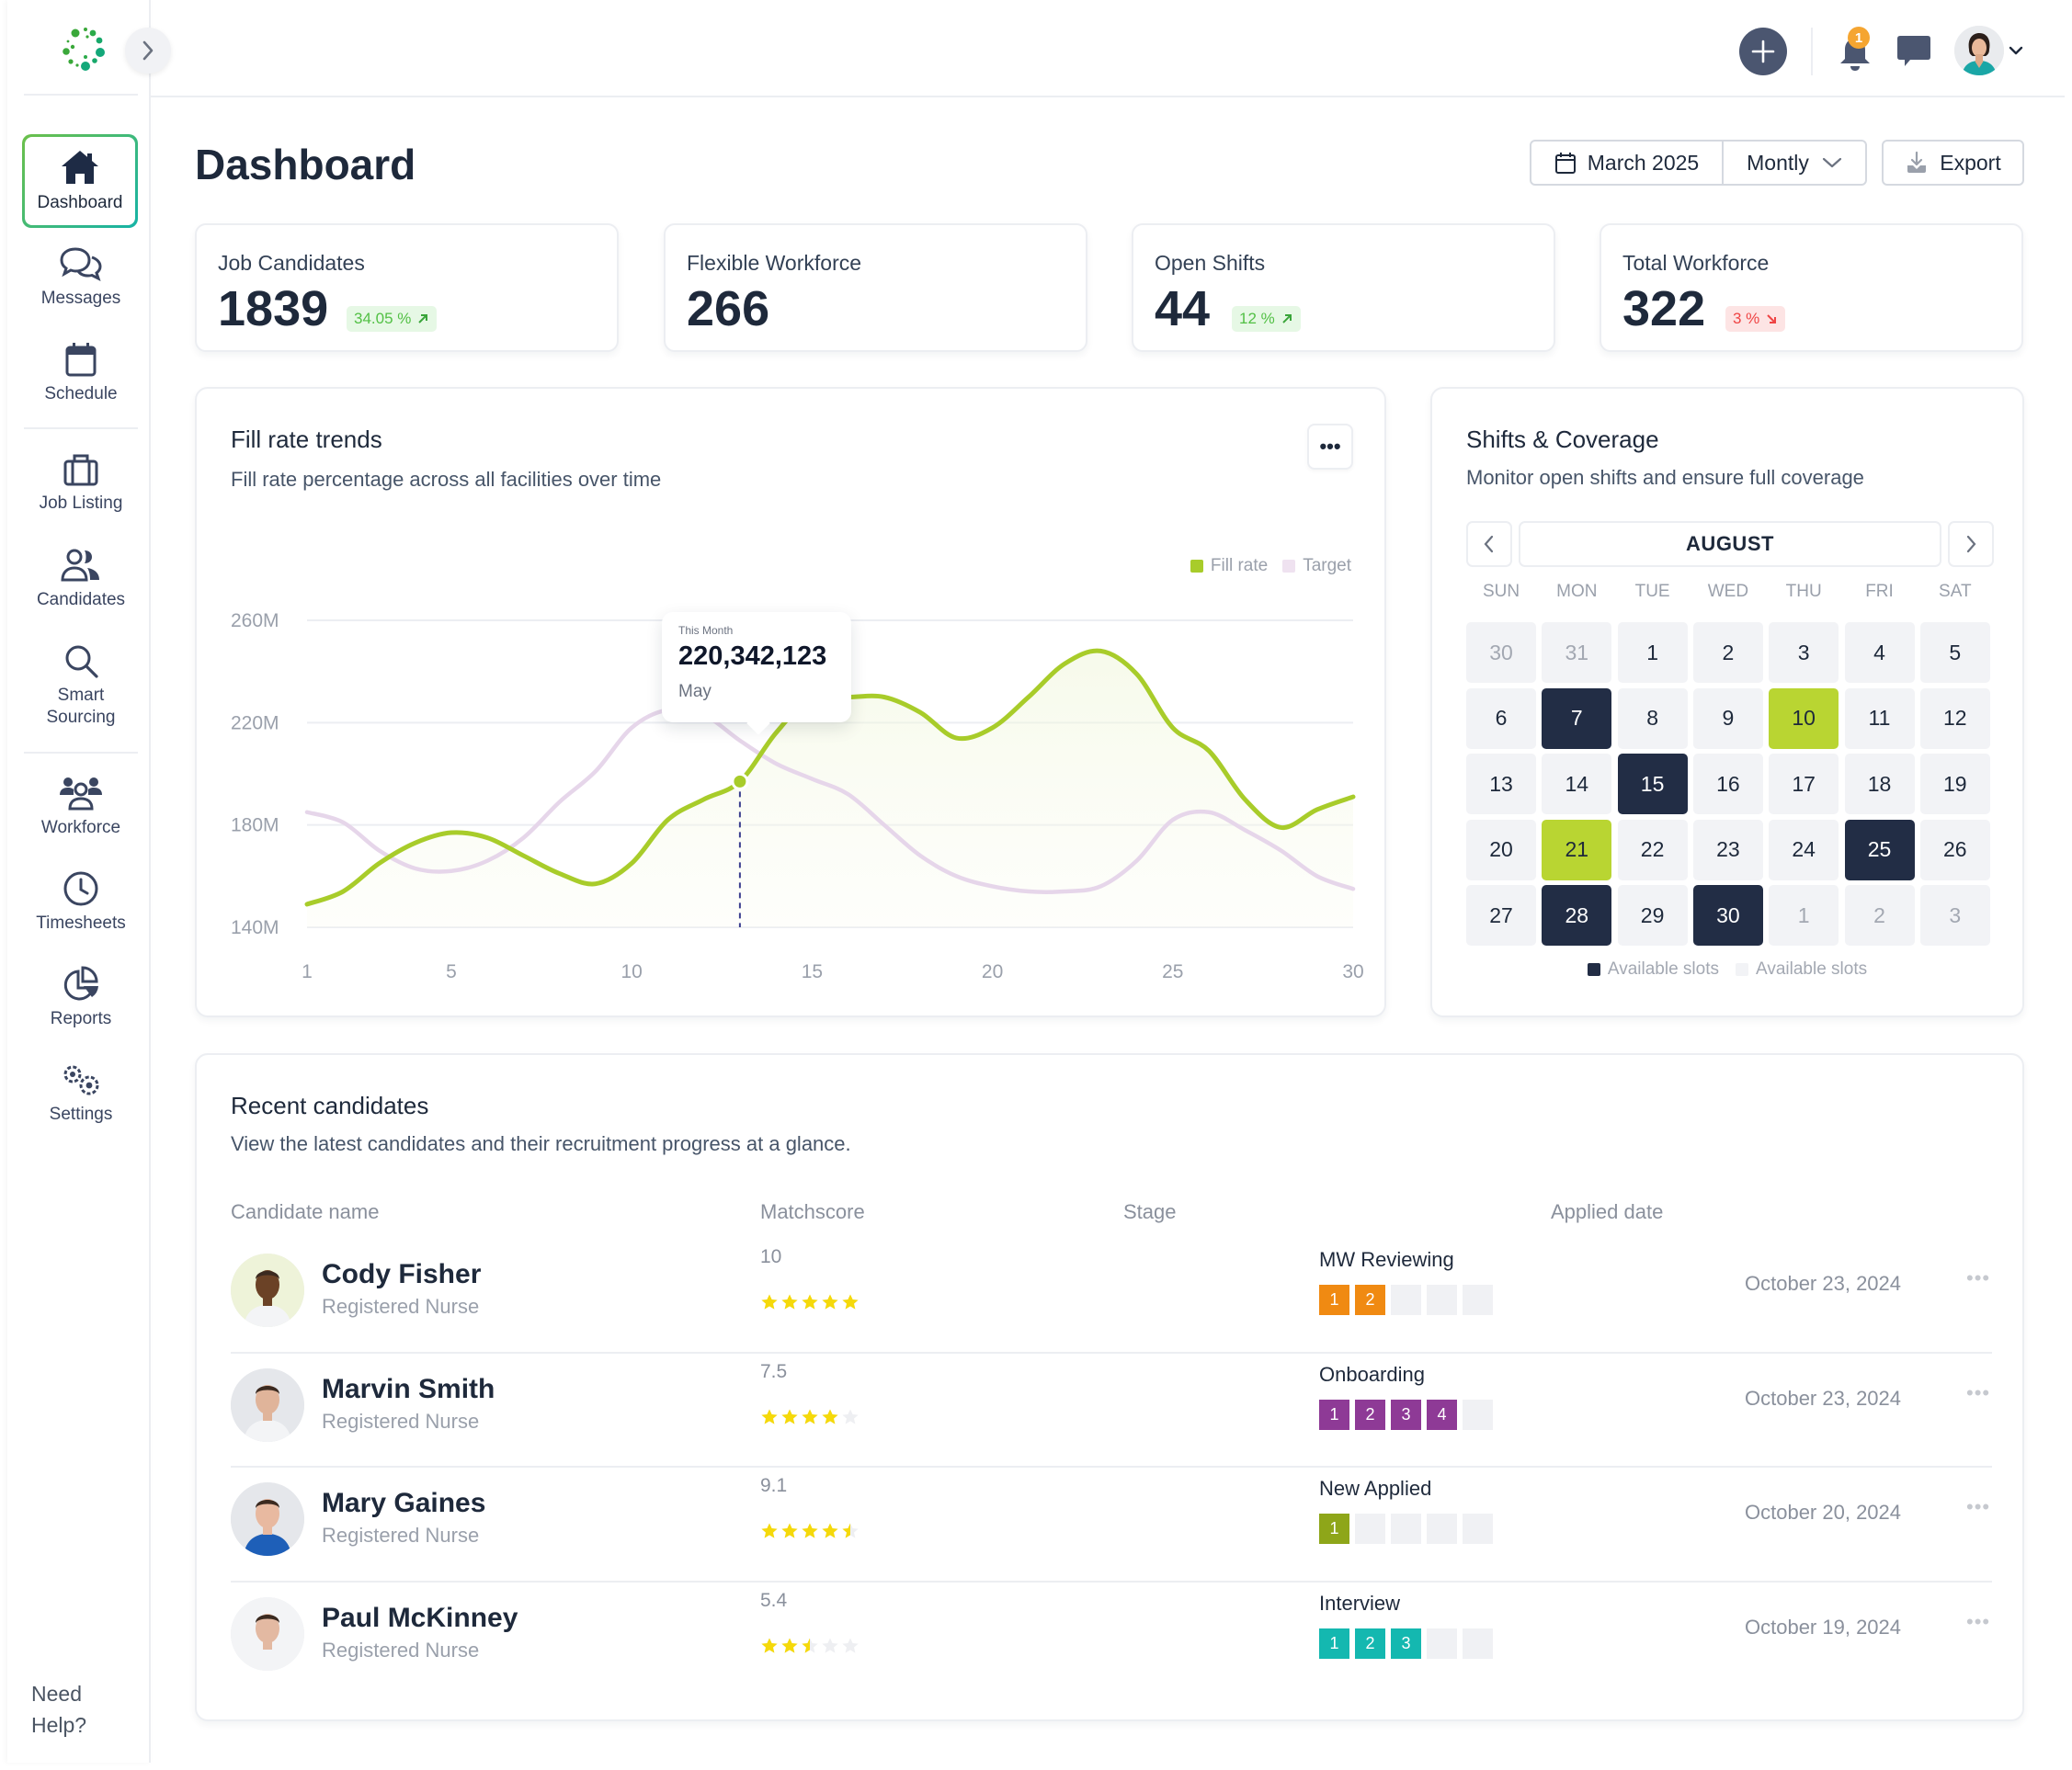  Describe the element at coordinates (1880, 849) in the screenshot. I see `calendar-day: 25` at that location.